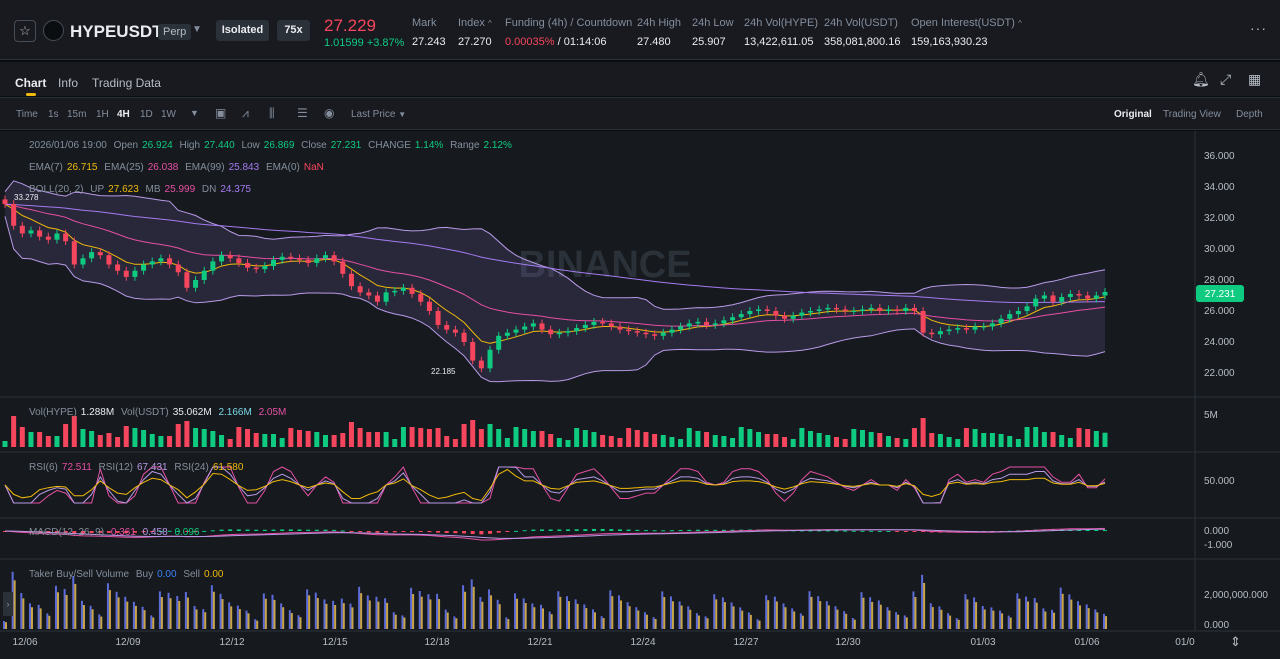 The image size is (1280, 659). I want to click on favorite-star-icon: ☆, so click(25, 31).